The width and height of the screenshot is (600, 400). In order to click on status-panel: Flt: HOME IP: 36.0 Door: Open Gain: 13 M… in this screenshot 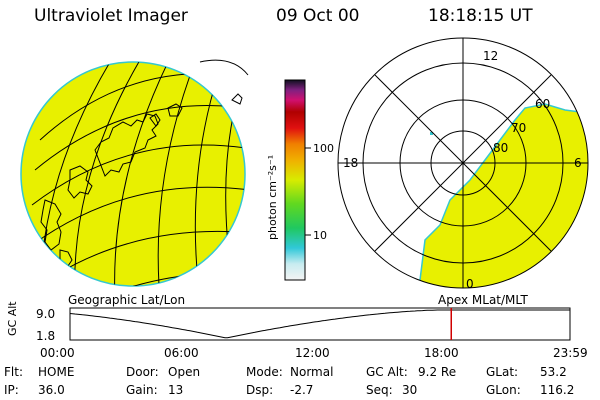, I will do `click(289, 381)`.